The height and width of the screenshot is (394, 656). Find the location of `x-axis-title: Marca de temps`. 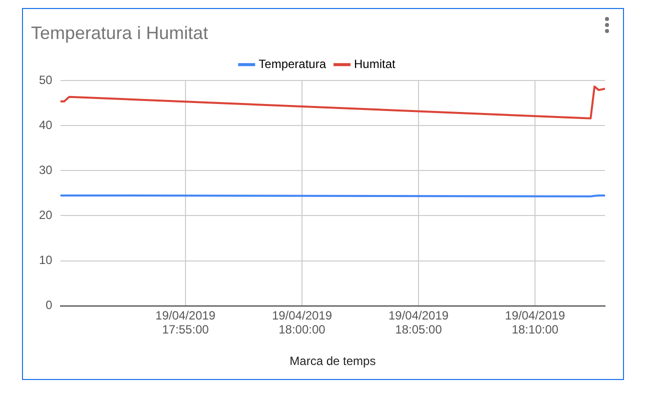

x-axis-title: Marca de temps is located at coordinates (333, 361).